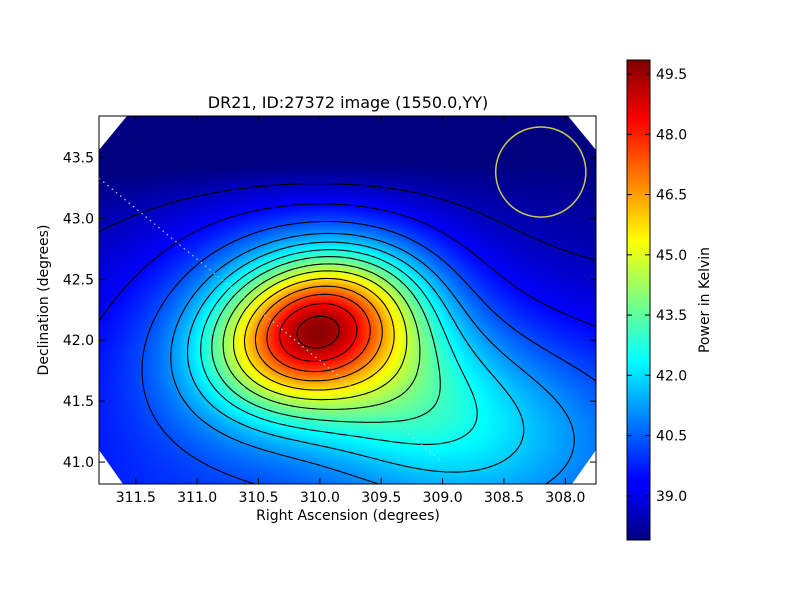 The image size is (800, 600). What do you see at coordinates (44, 300) in the screenshot?
I see `y-axis-label: Declination (degrees)` at bounding box center [44, 300].